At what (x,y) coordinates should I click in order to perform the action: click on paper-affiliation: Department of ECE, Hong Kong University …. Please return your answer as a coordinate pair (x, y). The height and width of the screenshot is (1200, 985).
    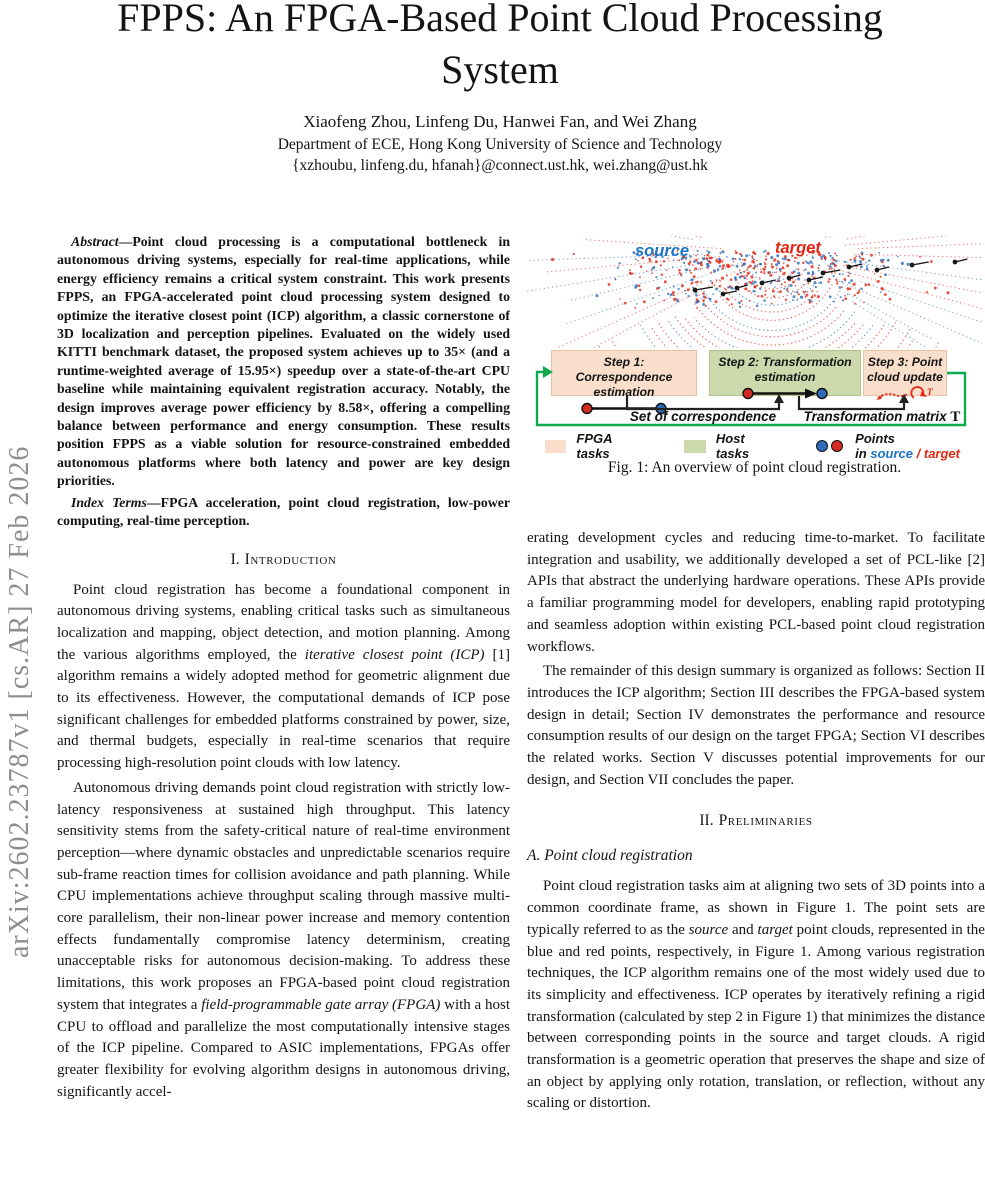
    Looking at the image, I should click on (500, 144).